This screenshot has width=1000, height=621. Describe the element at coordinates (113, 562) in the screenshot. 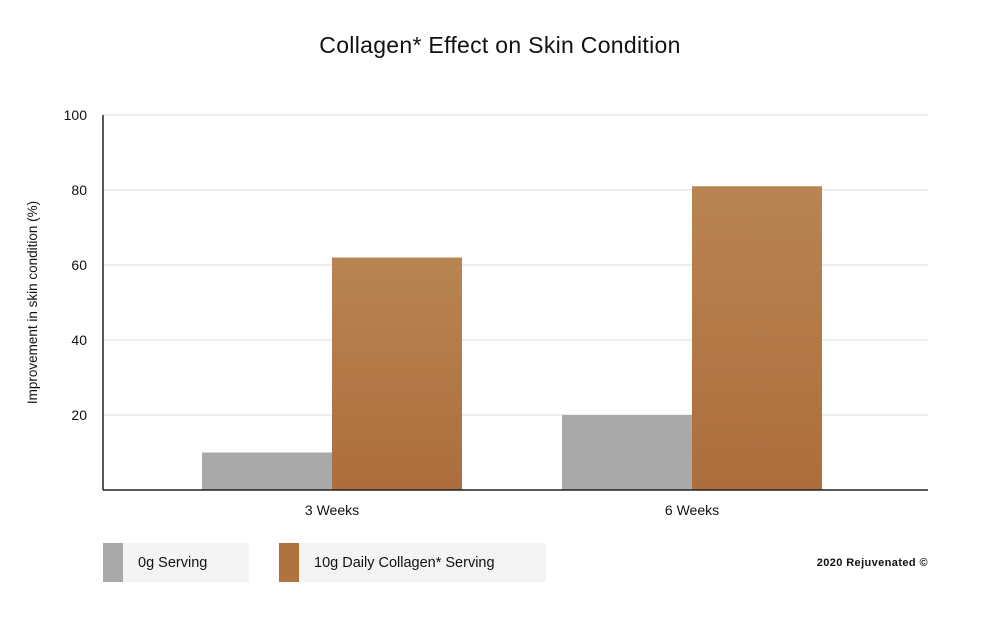

I see `legend-swatch-gray` at that location.